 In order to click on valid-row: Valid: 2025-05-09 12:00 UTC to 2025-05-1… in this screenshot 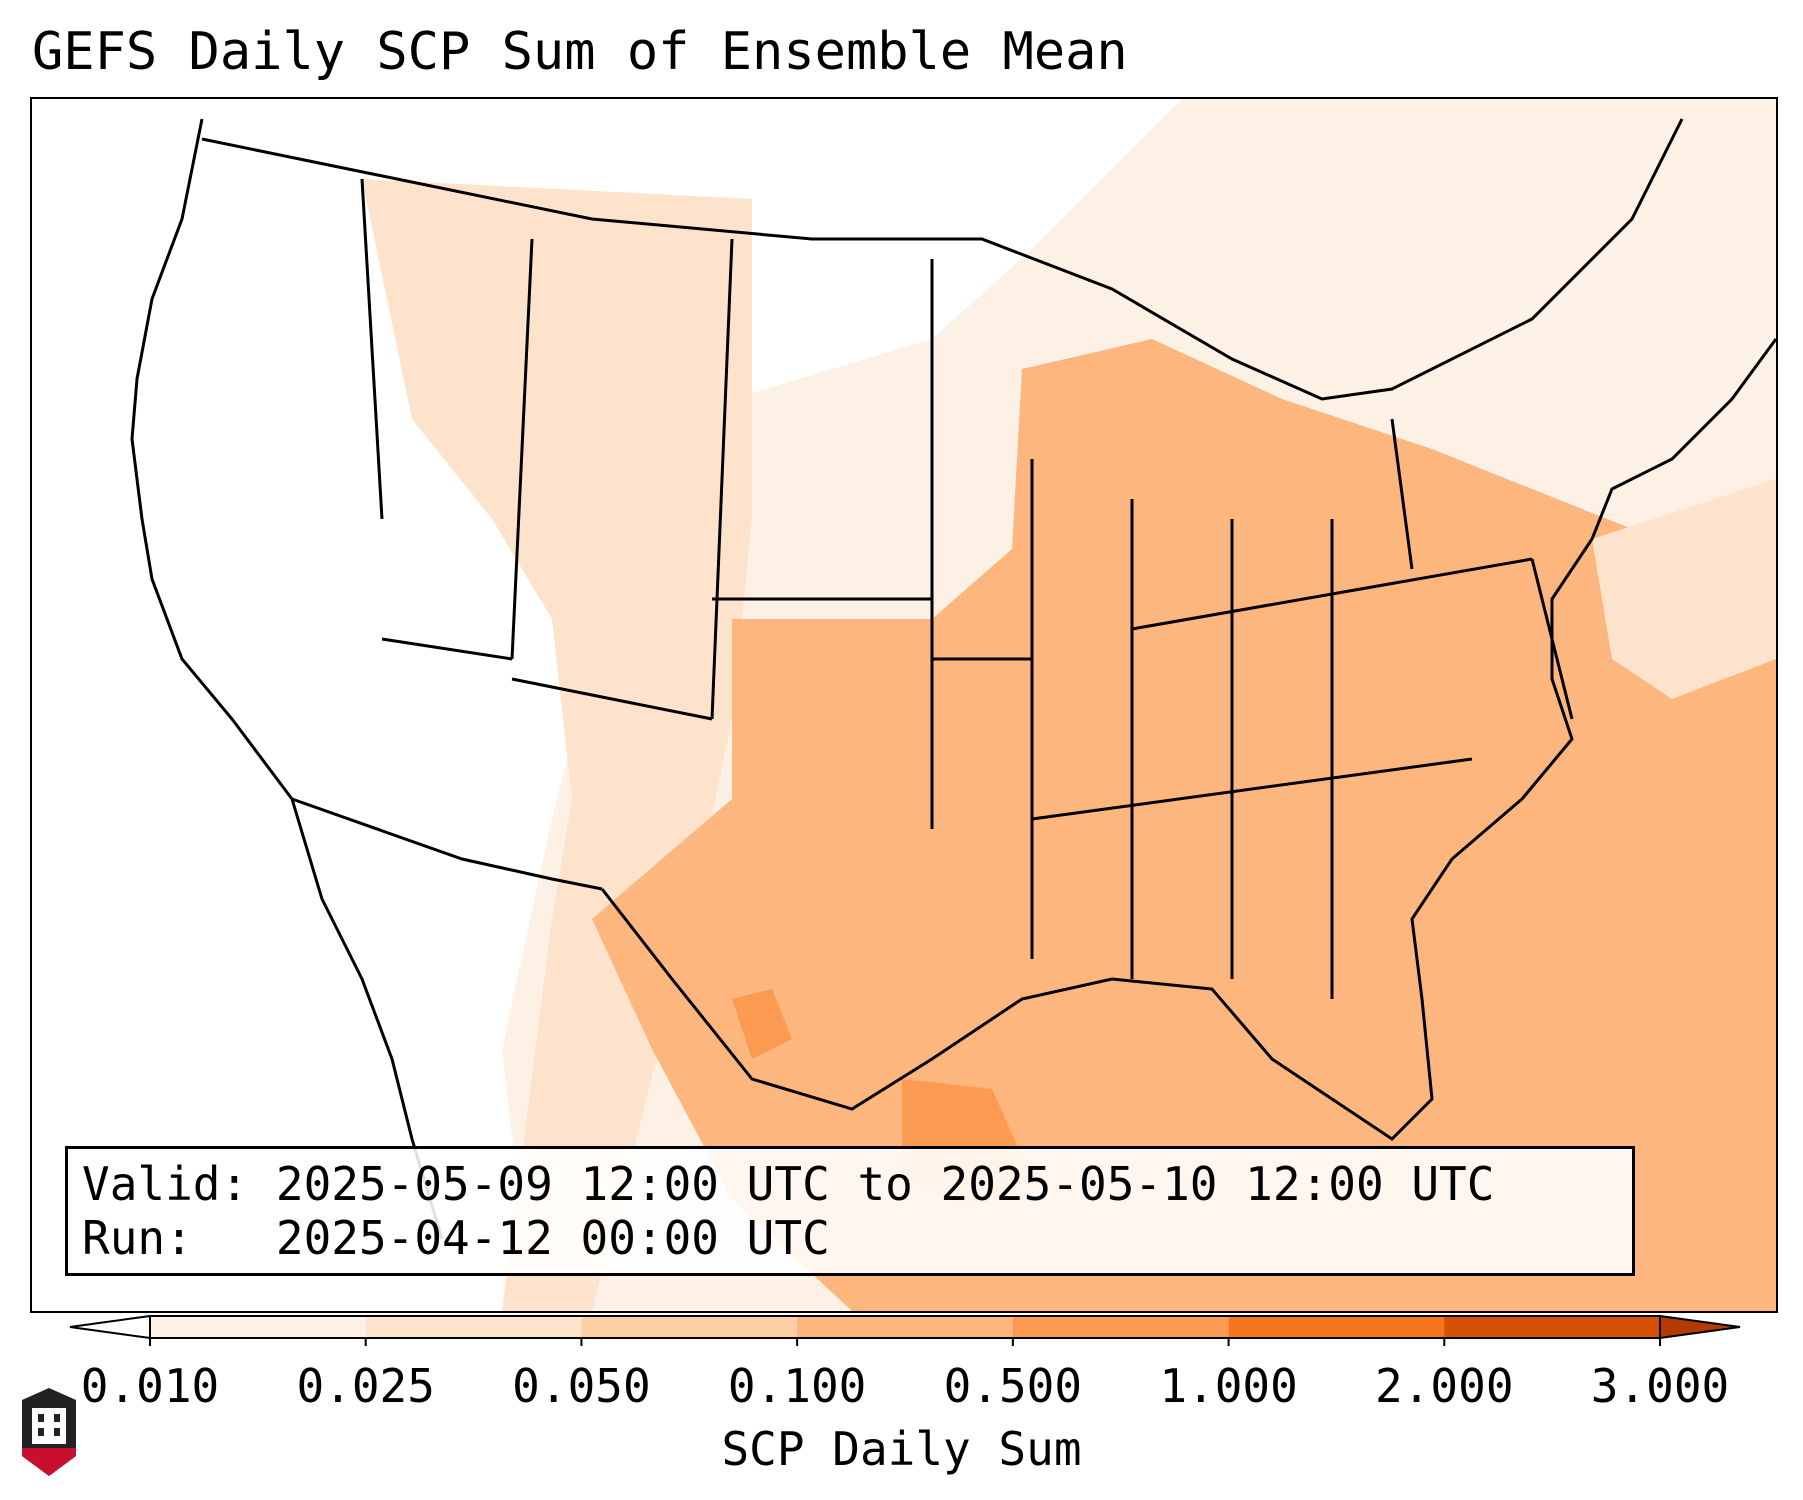, I will do `click(850, 1184)`.